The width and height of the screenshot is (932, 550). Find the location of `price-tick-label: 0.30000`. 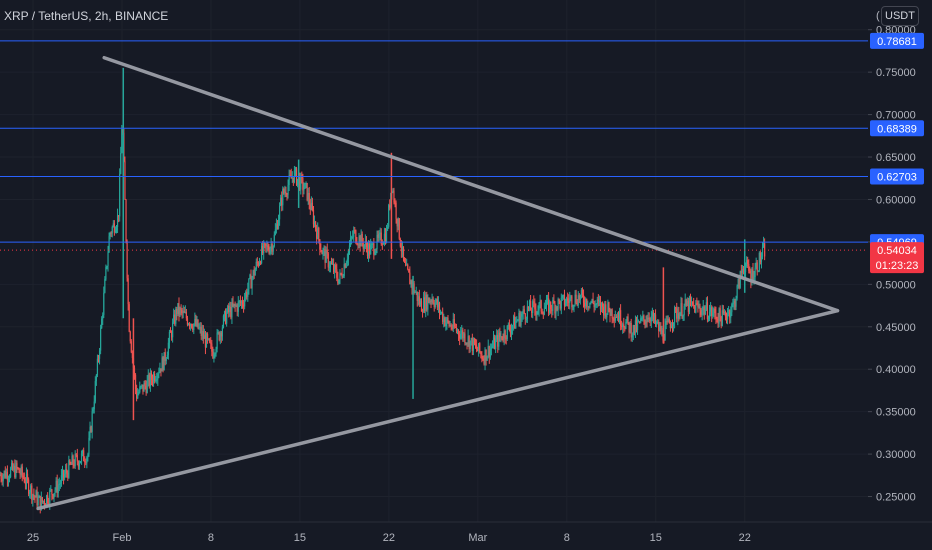

price-tick-label: 0.30000 is located at coordinates (896, 455).